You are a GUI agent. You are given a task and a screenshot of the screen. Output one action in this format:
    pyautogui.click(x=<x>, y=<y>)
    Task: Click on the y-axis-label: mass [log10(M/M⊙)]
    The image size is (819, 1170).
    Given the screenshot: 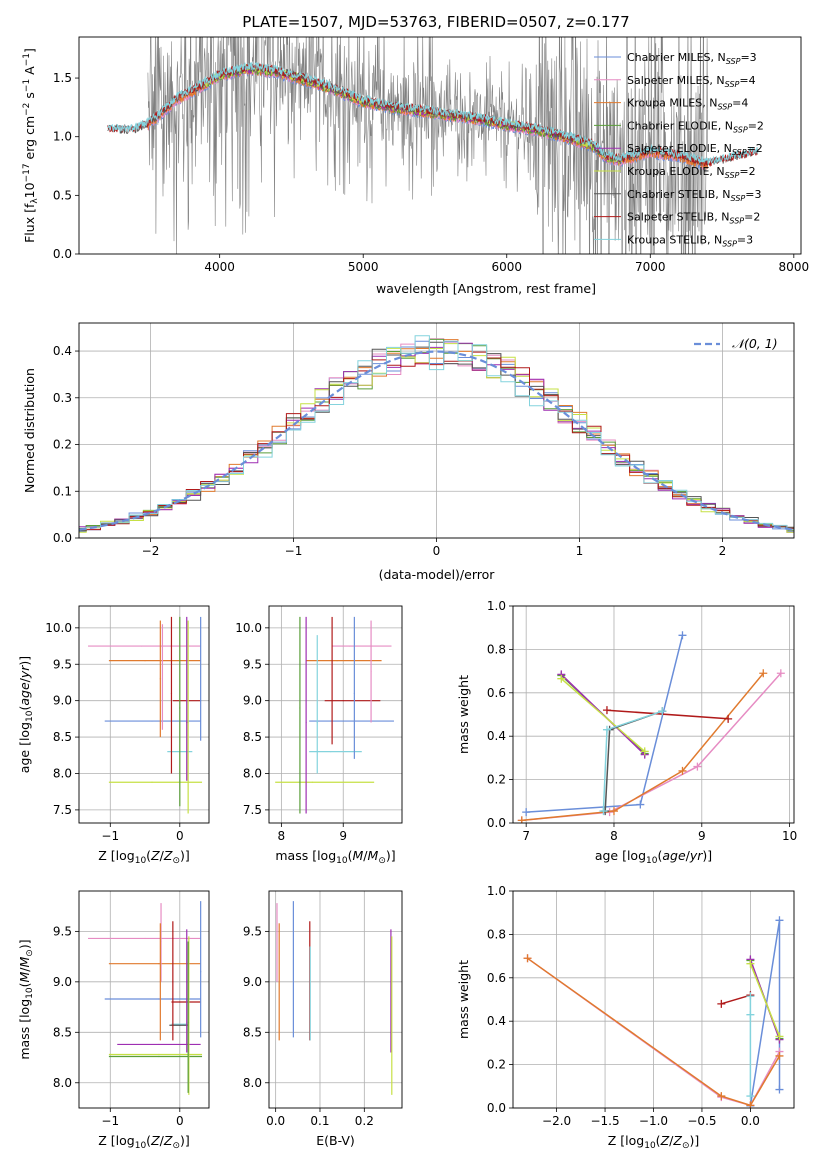 What is the action you would take?
    pyautogui.click(x=26, y=999)
    